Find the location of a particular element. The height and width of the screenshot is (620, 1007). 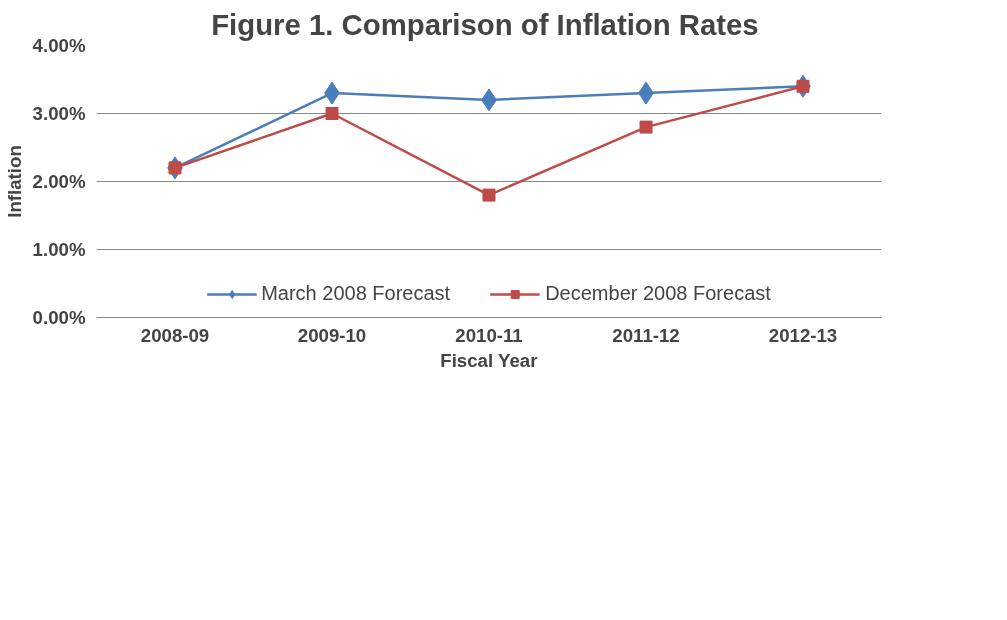

y-tick-label: 3.00% is located at coordinates (59, 113).